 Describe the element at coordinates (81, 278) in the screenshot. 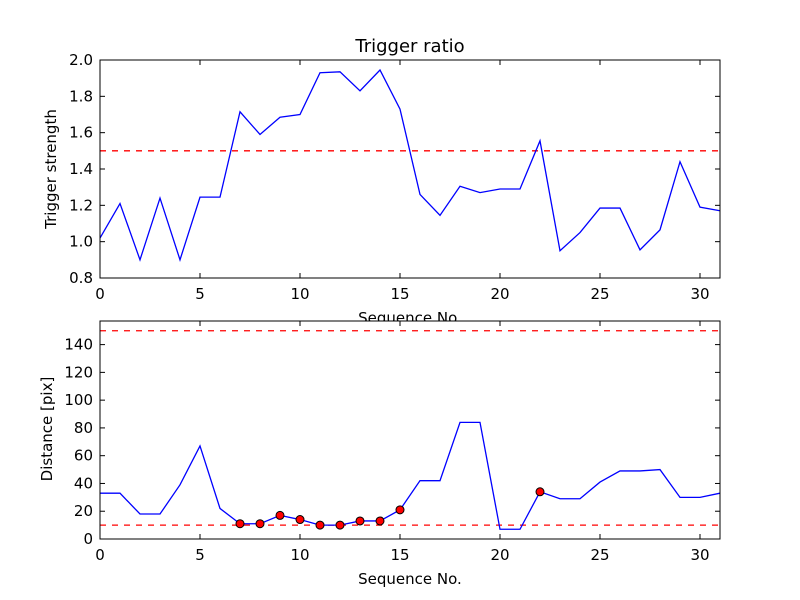

I see `y-tick-label: 0.8` at that location.